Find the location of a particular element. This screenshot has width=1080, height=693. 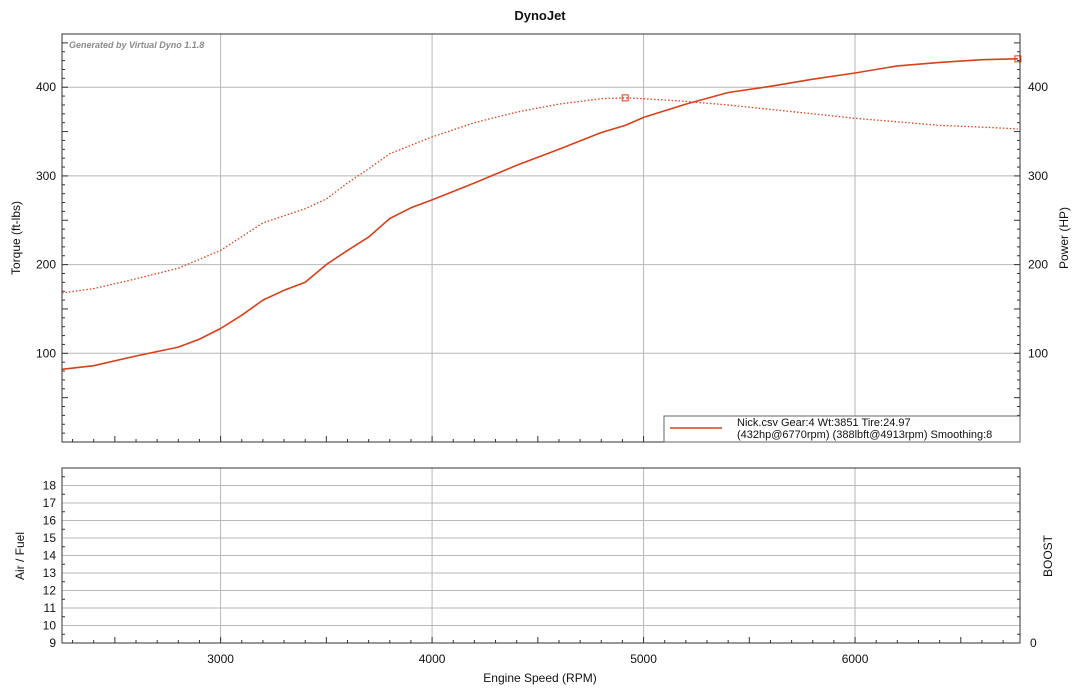

power-tick-labels: 100 200 300 400 is located at coordinates (1038, 220).